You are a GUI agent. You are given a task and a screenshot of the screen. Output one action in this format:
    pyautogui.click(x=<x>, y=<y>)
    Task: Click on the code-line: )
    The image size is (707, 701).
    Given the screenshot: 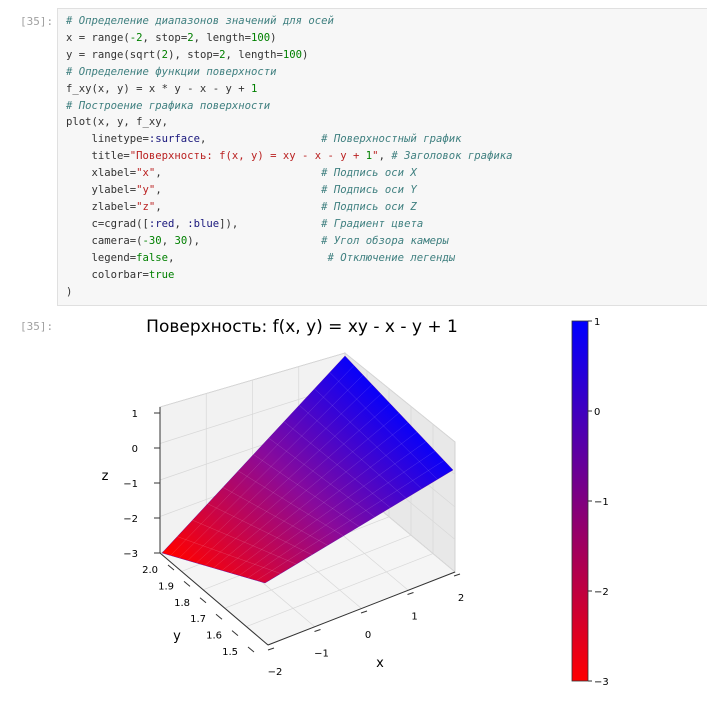 What is the action you would take?
    pyautogui.click(x=69, y=291)
    